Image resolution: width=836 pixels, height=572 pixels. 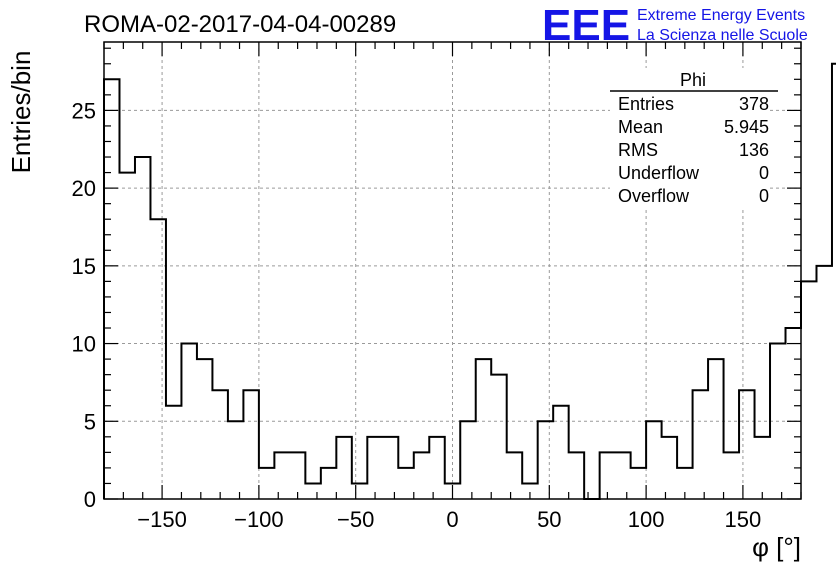 What do you see at coordinates (162, 519) in the screenshot?
I see `x-tick-label: −150` at bounding box center [162, 519].